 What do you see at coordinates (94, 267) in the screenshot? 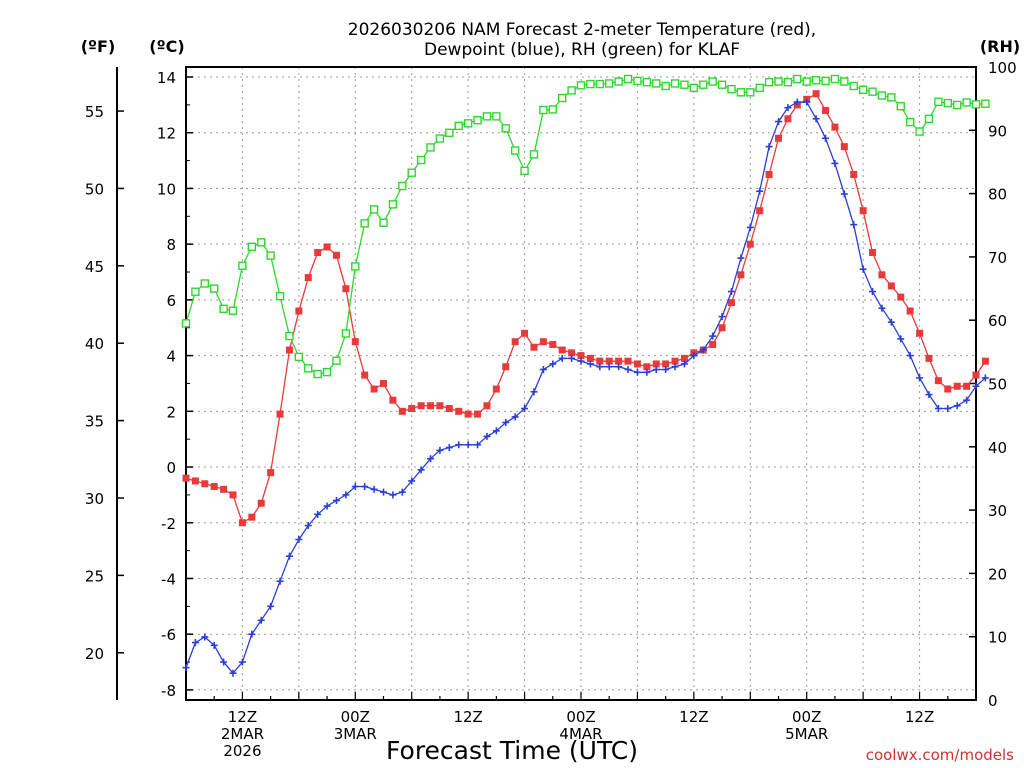
I see `fahrenheit-tick-label: 45` at bounding box center [94, 267].